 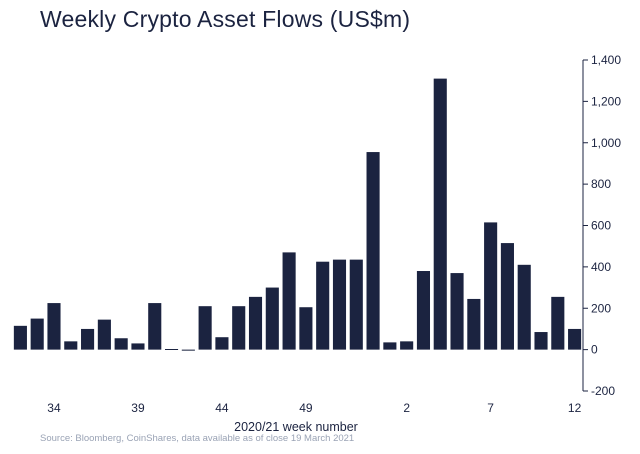 What do you see at coordinates (54, 408) in the screenshot?
I see `x-tick-label: 34` at bounding box center [54, 408].